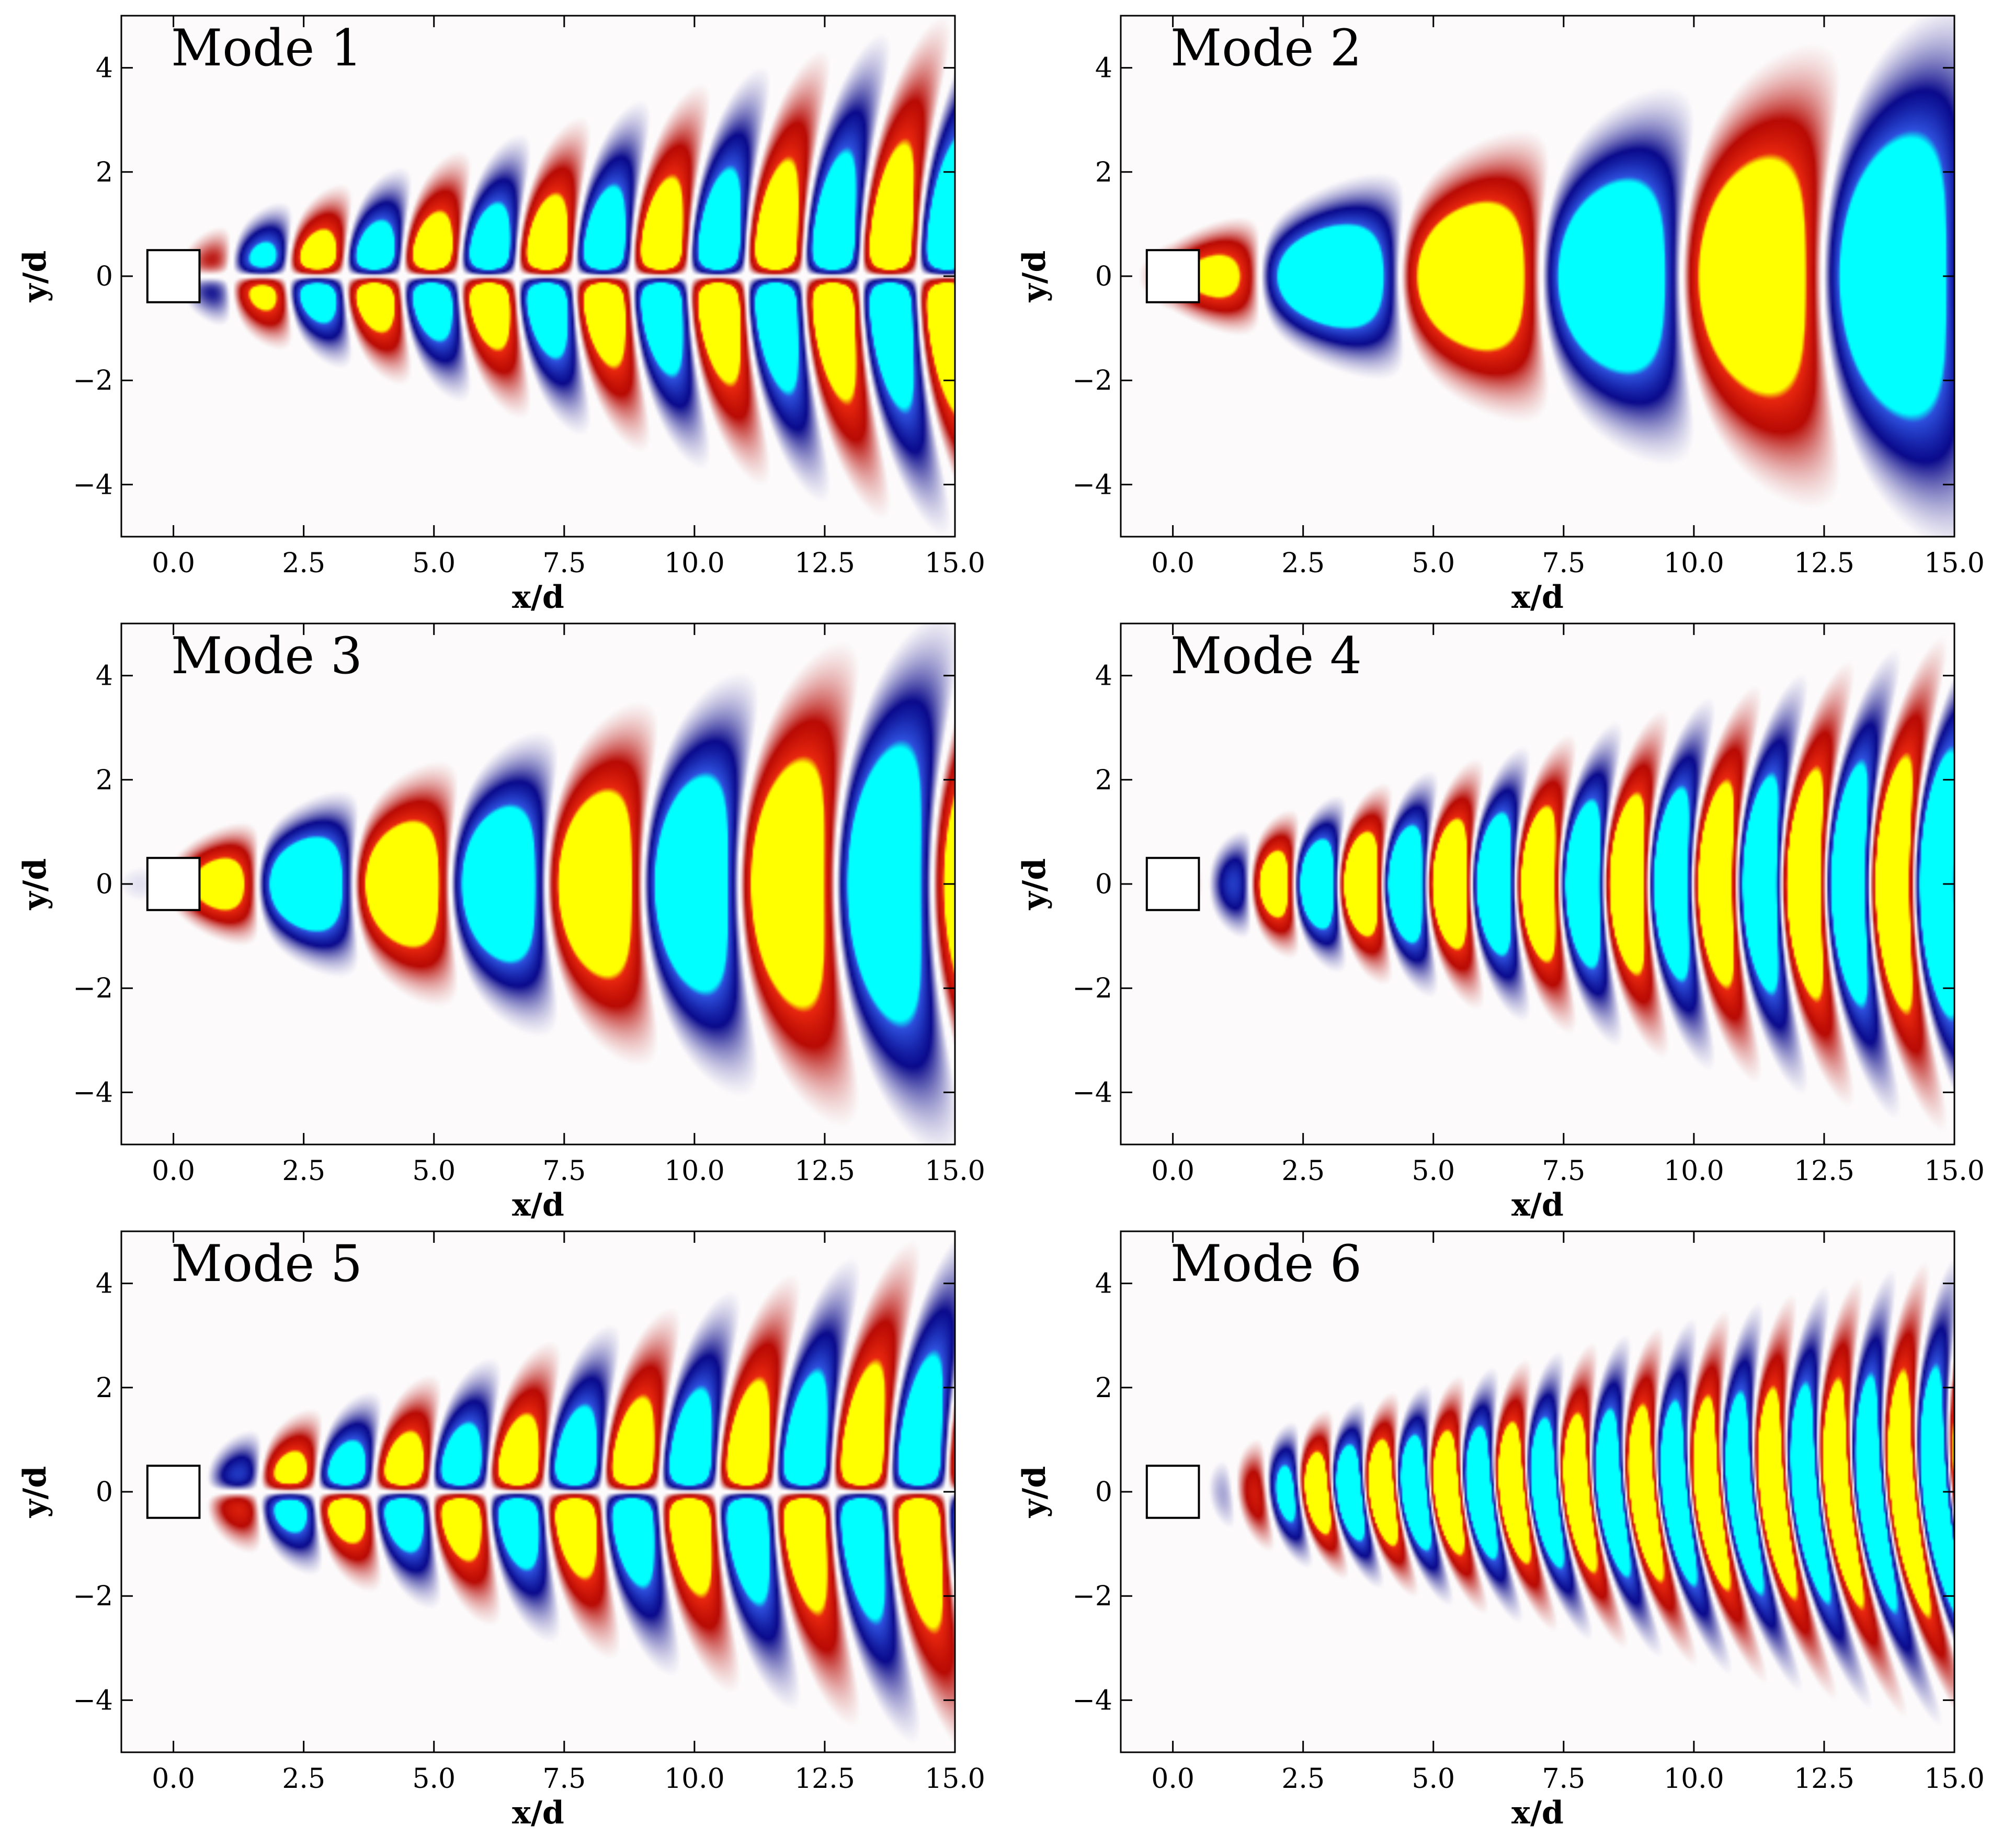  What do you see at coordinates (1034, 884) in the screenshot?
I see `mode-4-ylabel: y/d` at bounding box center [1034, 884].